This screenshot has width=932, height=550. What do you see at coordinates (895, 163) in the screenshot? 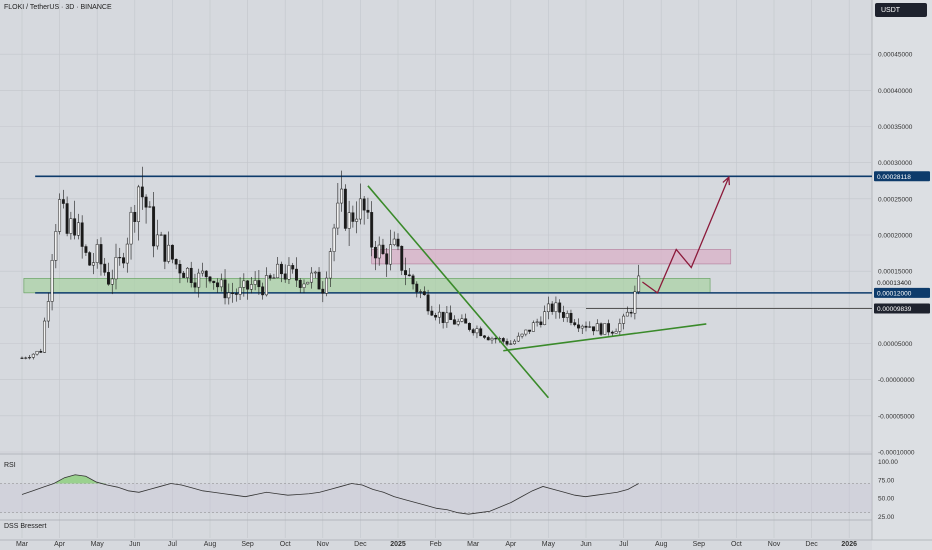
I see `y-tick-label: 0.00030000` at bounding box center [895, 163].